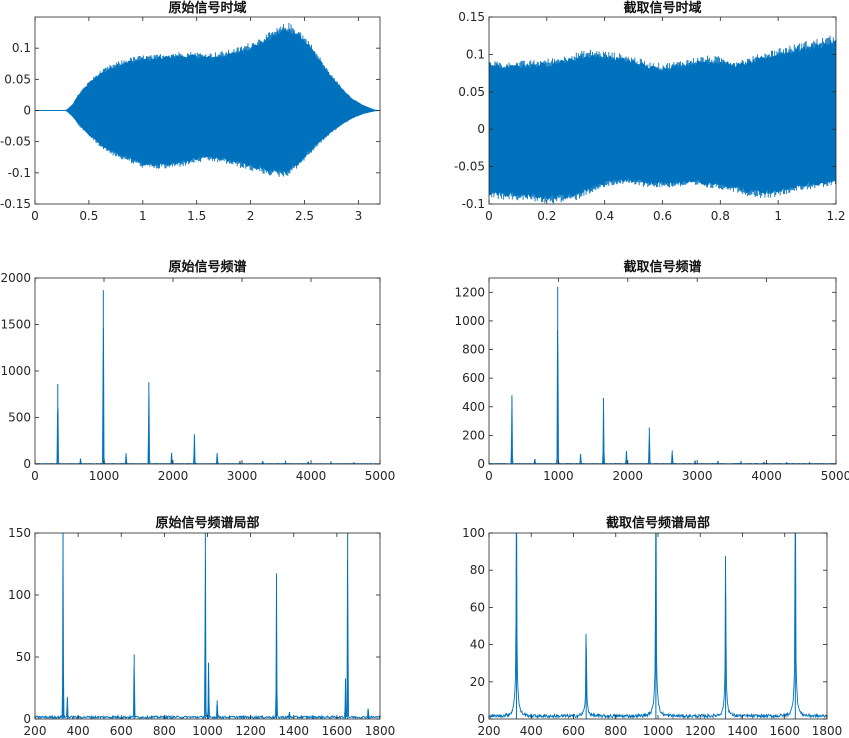 The width and height of the screenshot is (849, 738). Describe the element at coordinates (207, 267) in the screenshot. I see `title-original-spectrum: 原始信号频谱` at that location.